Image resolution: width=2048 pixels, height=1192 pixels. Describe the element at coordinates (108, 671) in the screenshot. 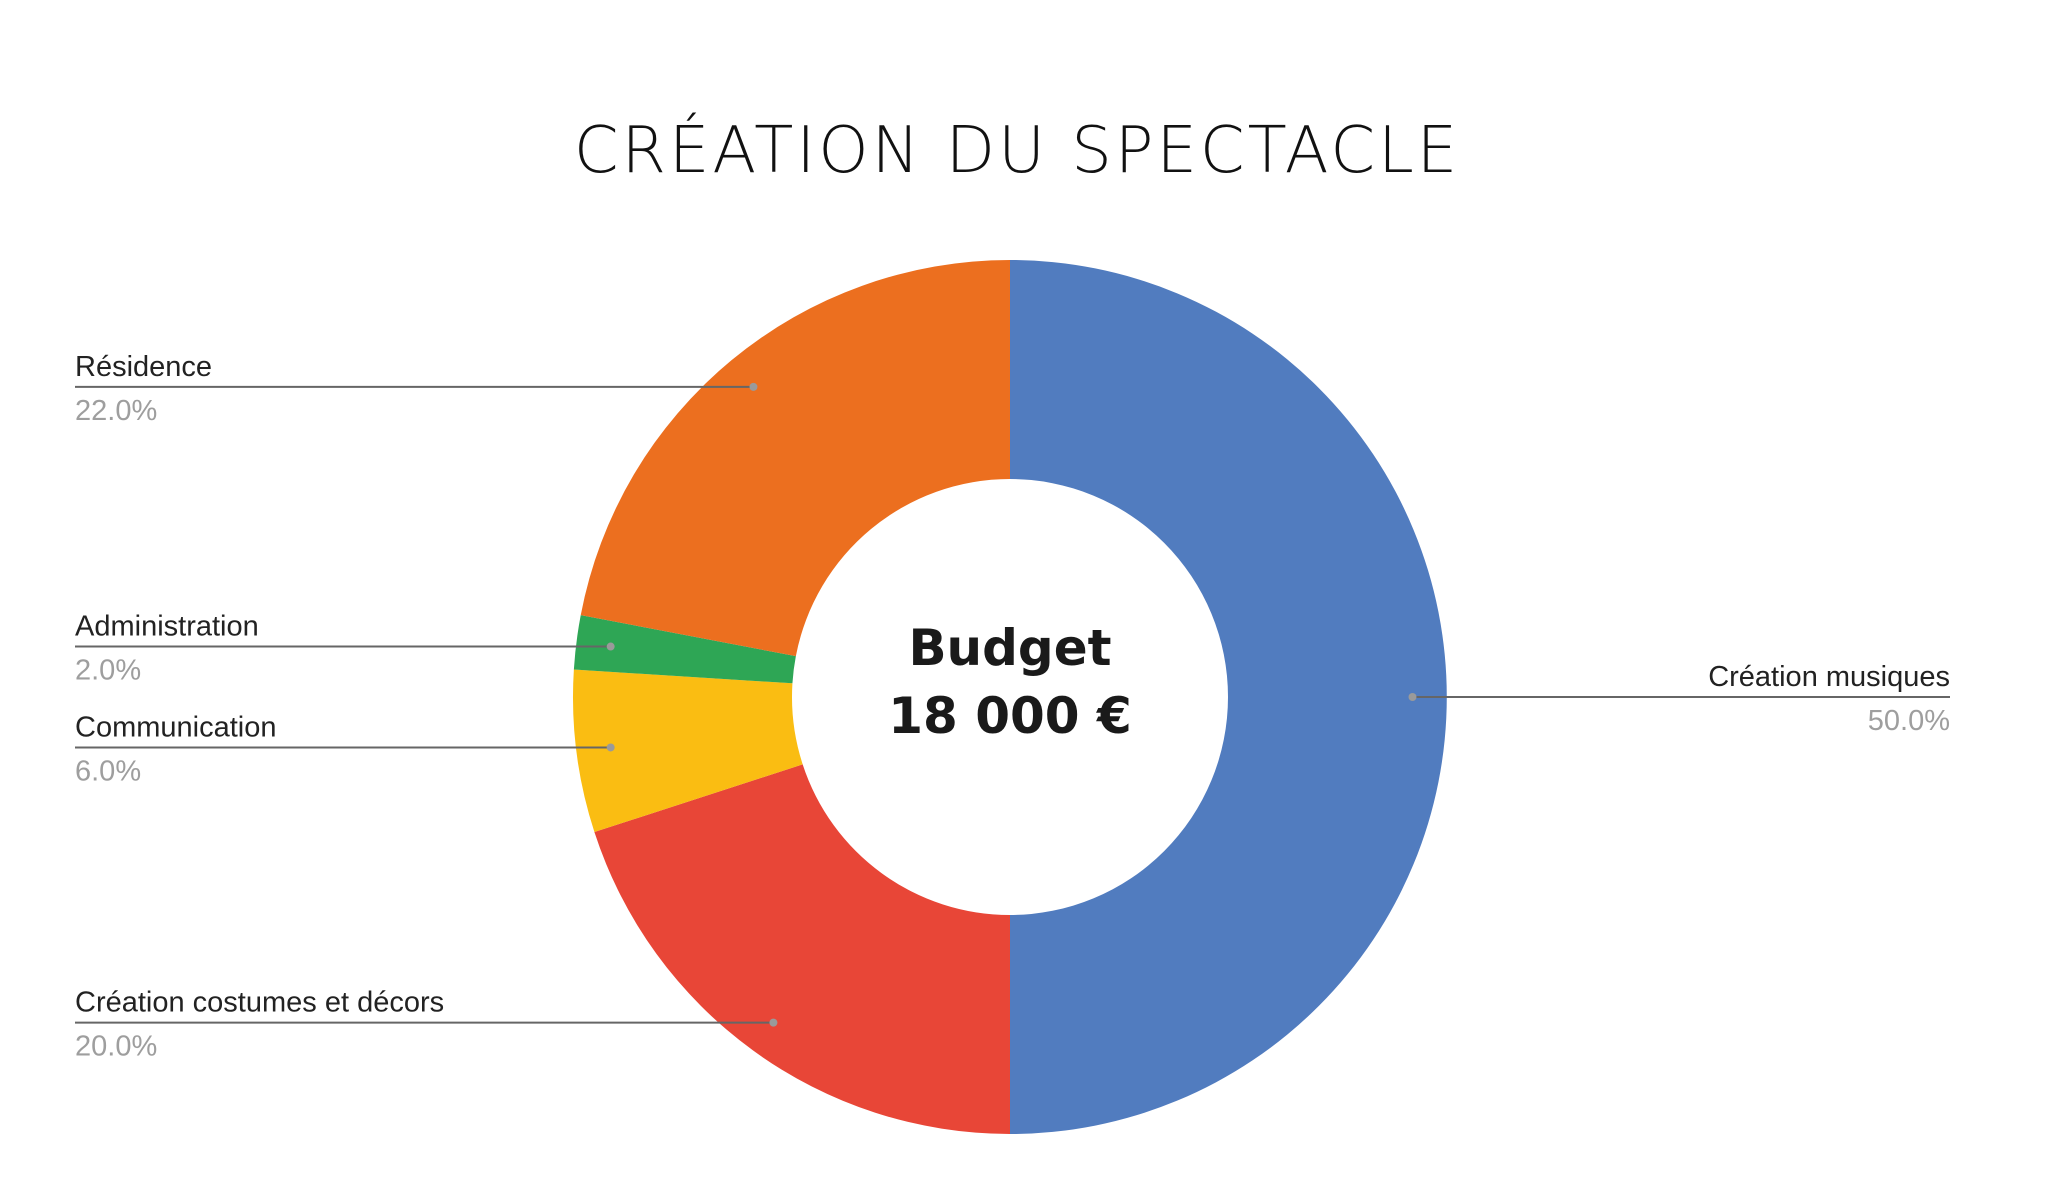

I see `slice-label-percent: 2.0%` at that location.